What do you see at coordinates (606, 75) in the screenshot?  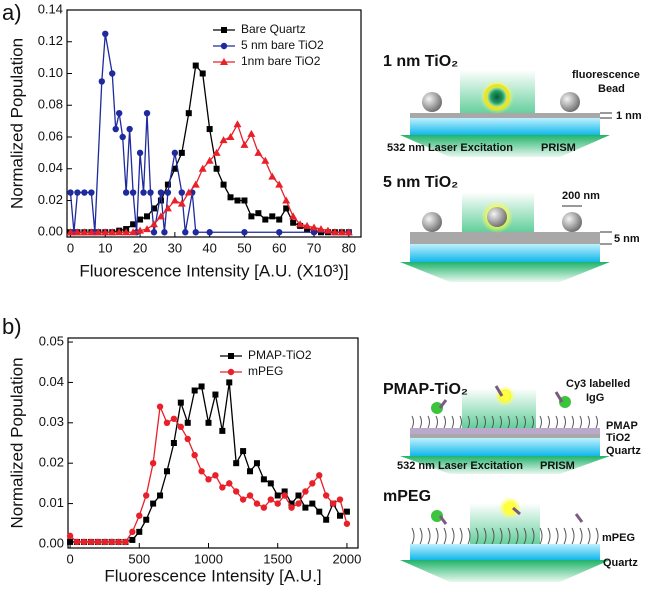 I see `diagram-label: fluorescence` at bounding box center [606, 75].